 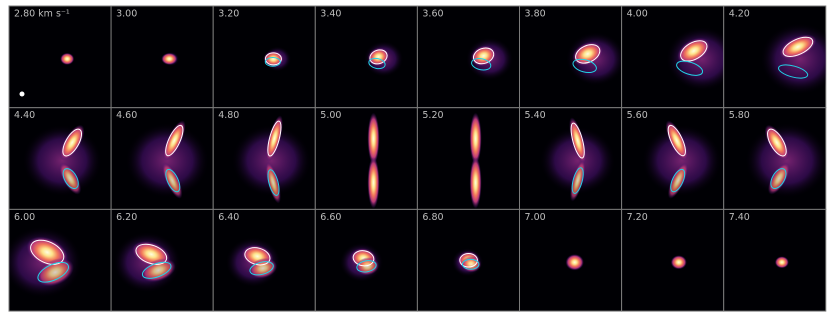 What do you see at coordinates (228, 115) in the screenshot?
I see `panel-label: 4.80` at bounding box center [228, 115].